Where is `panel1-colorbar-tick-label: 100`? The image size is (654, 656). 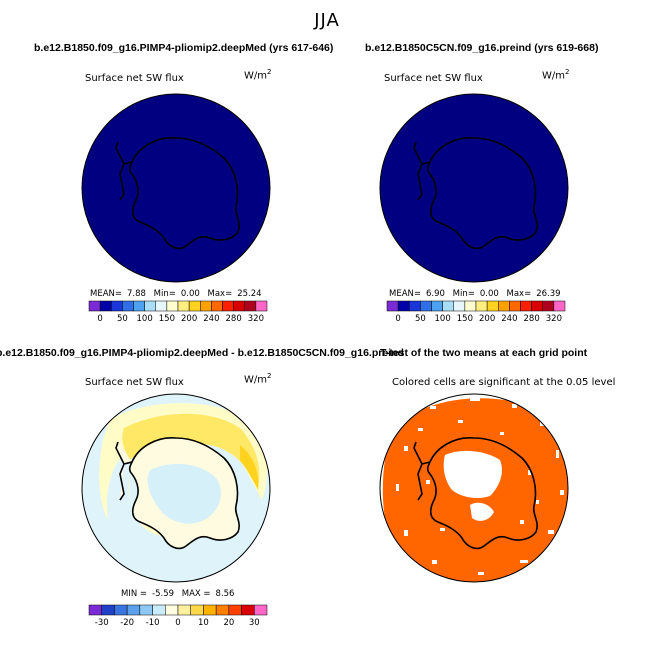
panel1-colorbar-tick-label: 100 is located at coordinates (145, 319).